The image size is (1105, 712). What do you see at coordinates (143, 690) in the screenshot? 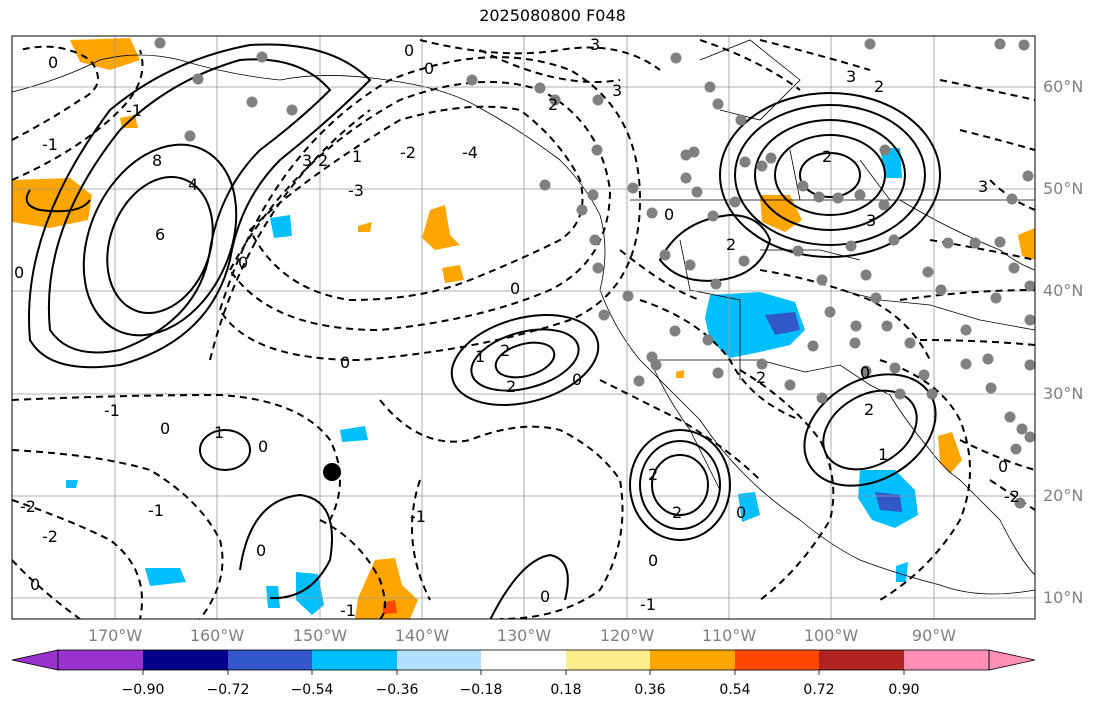
I see `colorbar-tick-label: −0.90` at bounding box center [143, 690].